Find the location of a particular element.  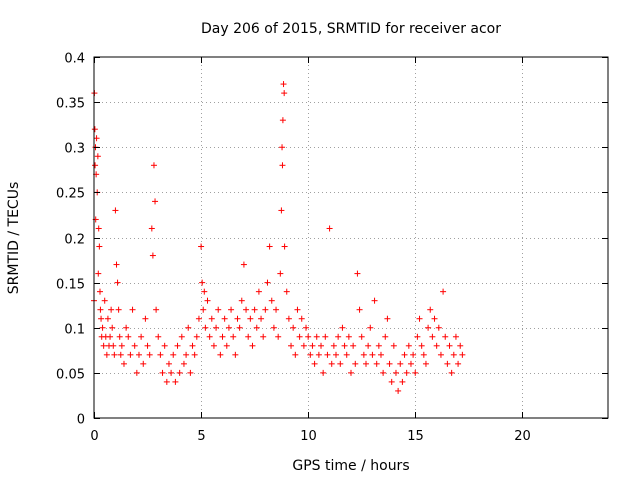

x-tick-label: 10 is located at coordinates (308, 436).